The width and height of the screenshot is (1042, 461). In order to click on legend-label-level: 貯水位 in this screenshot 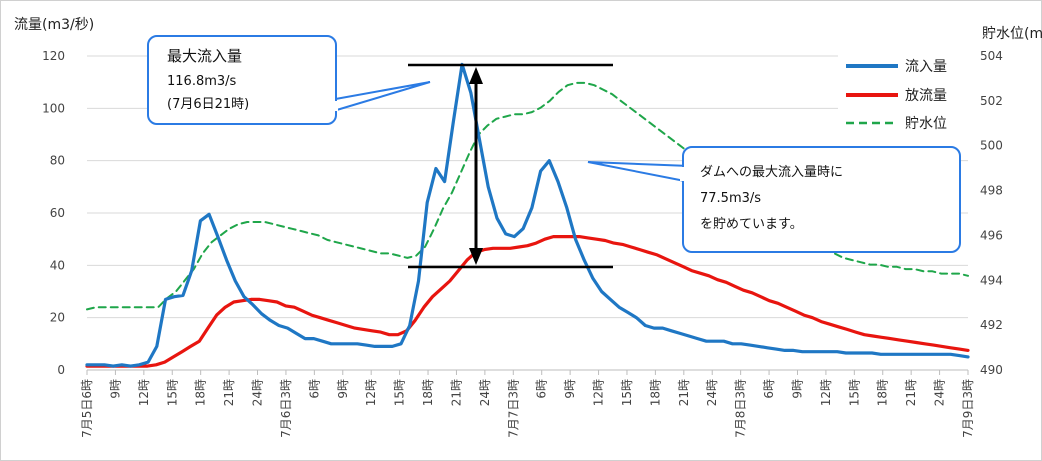, I will do `click(926, 124)`.